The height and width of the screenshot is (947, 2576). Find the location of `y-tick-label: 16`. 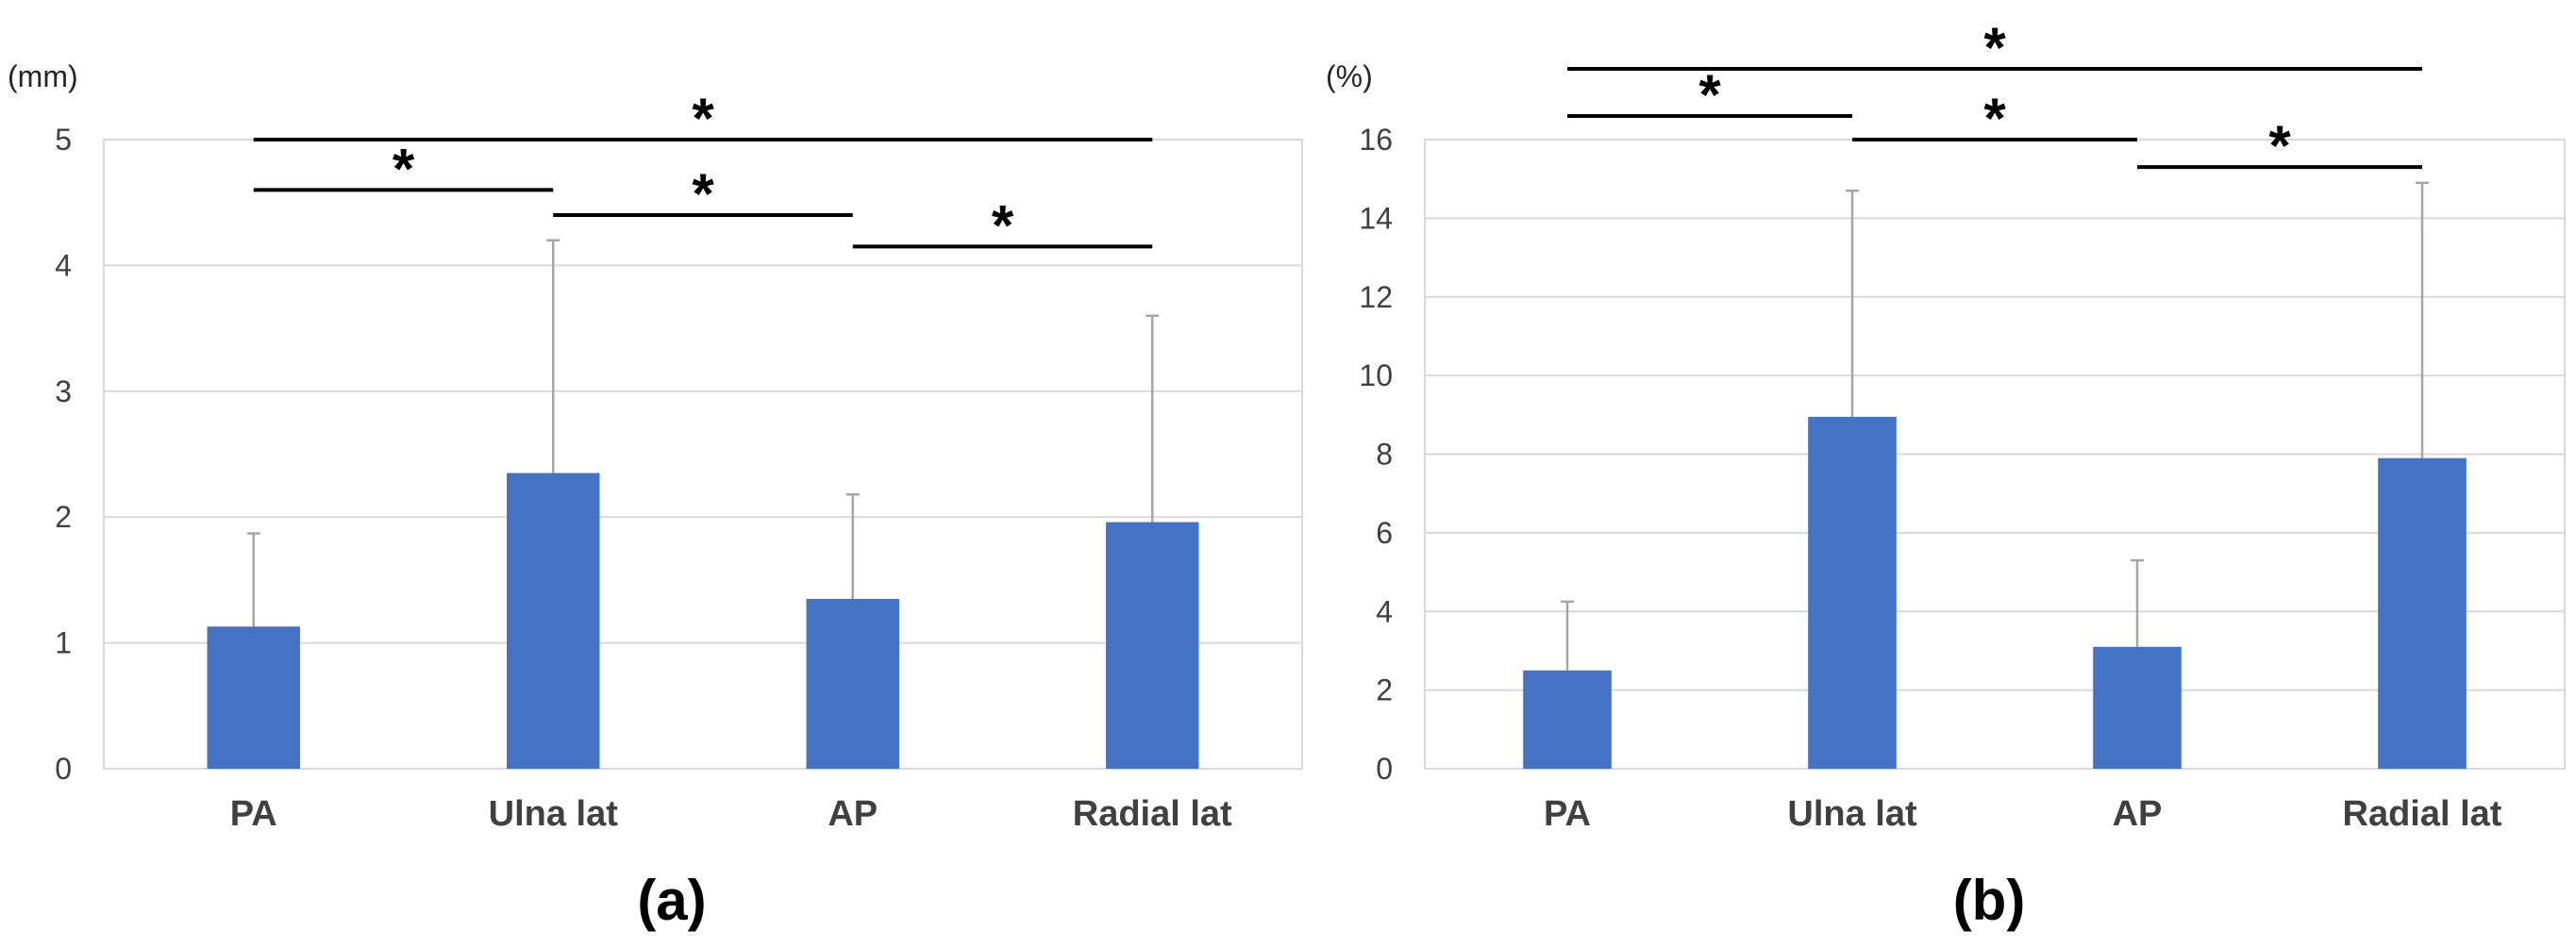

y-tick-label: 16 is located at coordinates (1376, 140).